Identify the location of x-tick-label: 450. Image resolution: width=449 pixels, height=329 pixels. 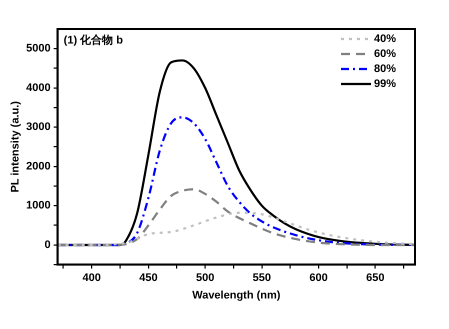
(148, 278).